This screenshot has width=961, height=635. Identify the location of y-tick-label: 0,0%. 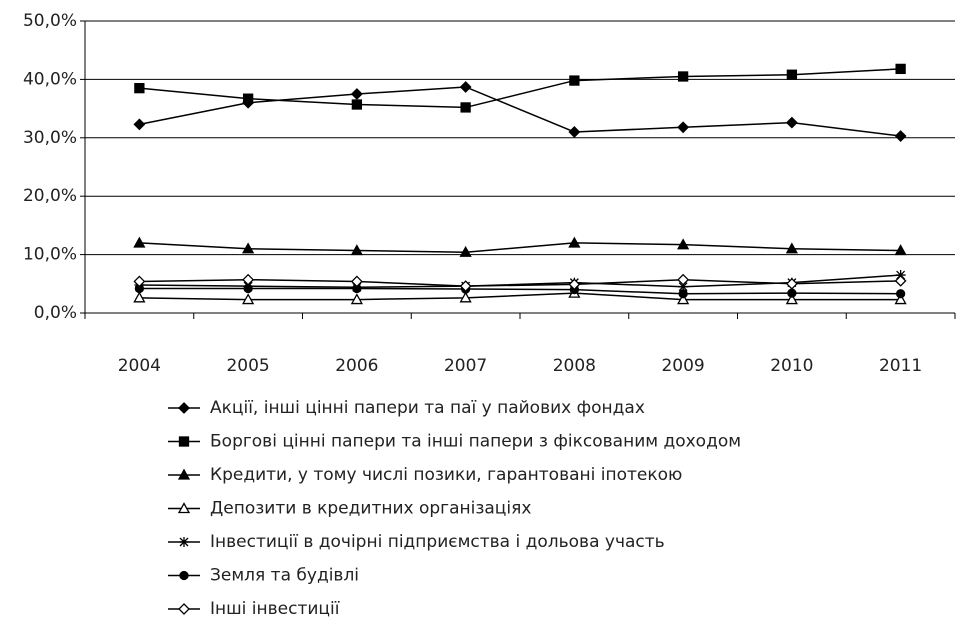
(55, 313).